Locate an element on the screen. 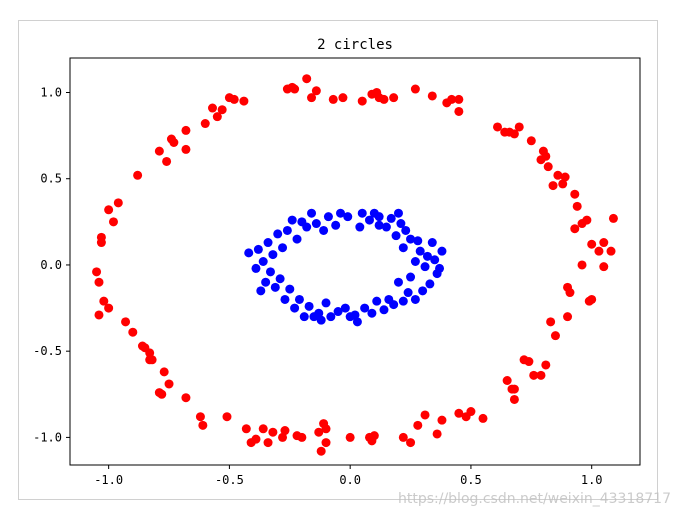  x-axis: -1.0 -0.5 0.0 0.5 1.0 is located at coordinates (348, 476).